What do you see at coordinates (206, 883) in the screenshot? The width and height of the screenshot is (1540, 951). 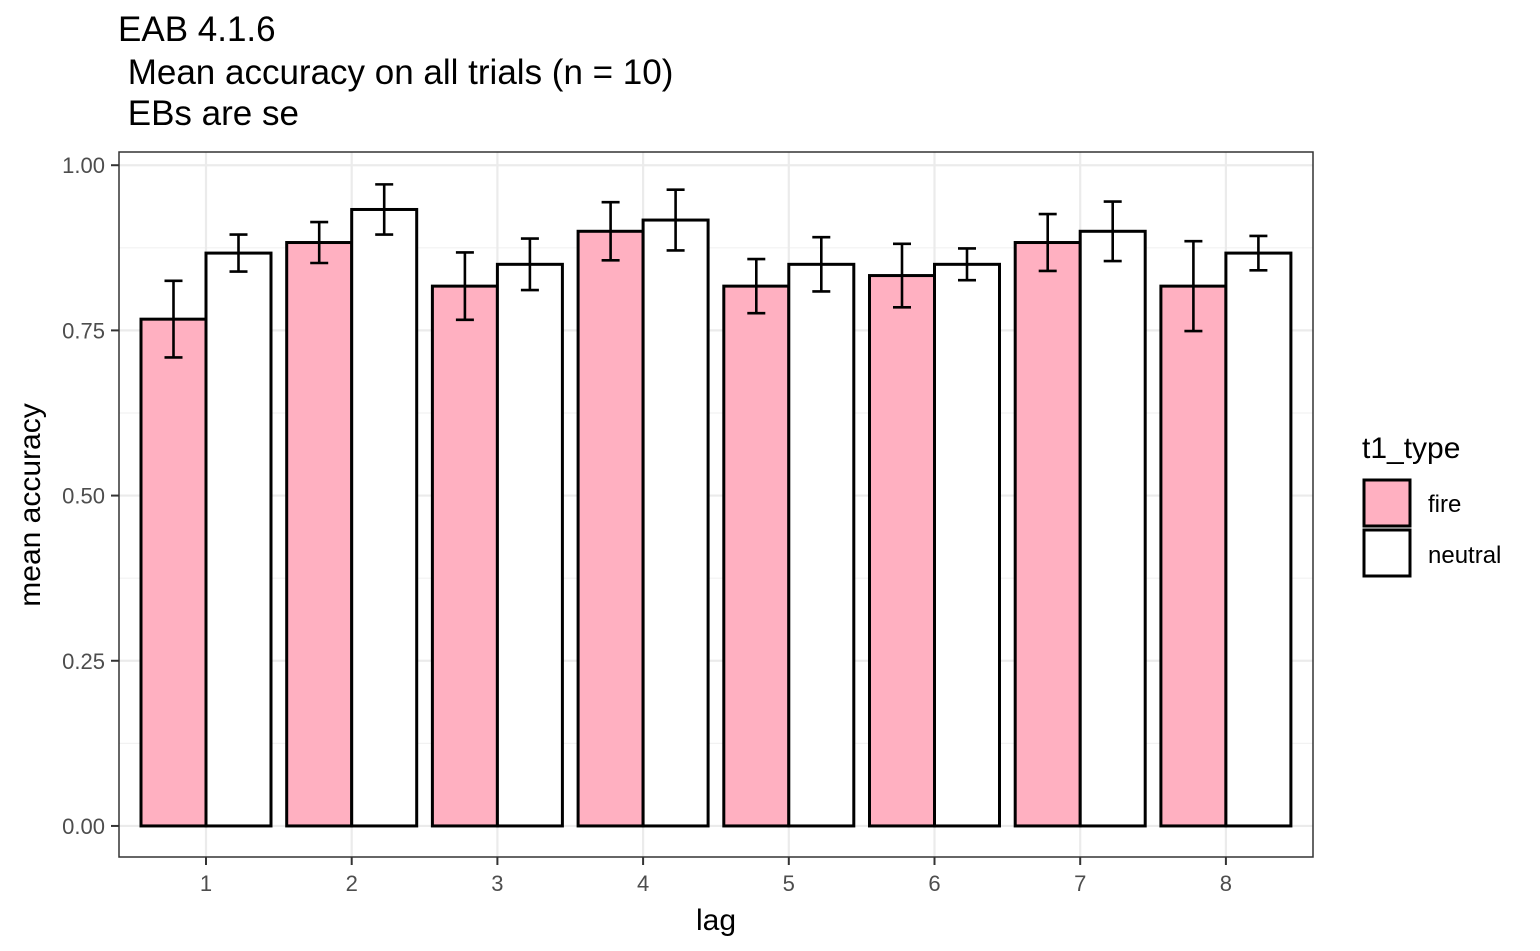 I see `x-tick-label: 1` at bounding box center [206, 883].